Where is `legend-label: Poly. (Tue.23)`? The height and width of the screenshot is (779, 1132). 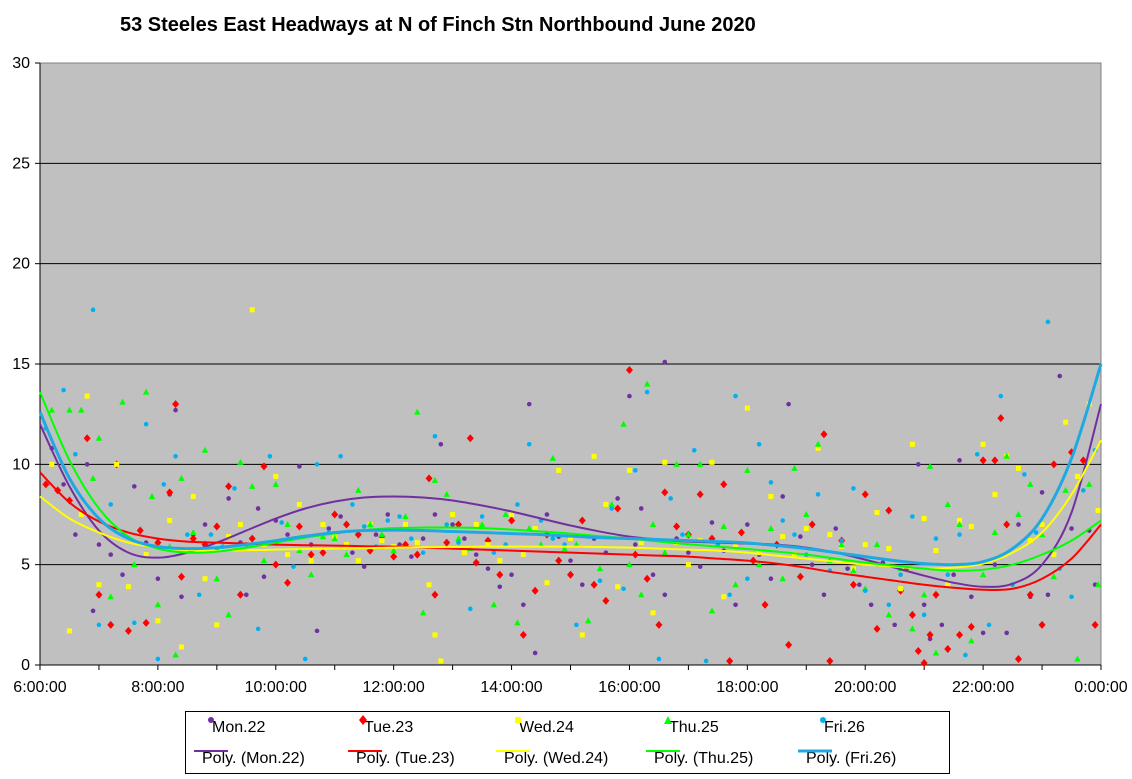 legend-label: Poly. (Tue.23) is located at coordinates (405, 758).